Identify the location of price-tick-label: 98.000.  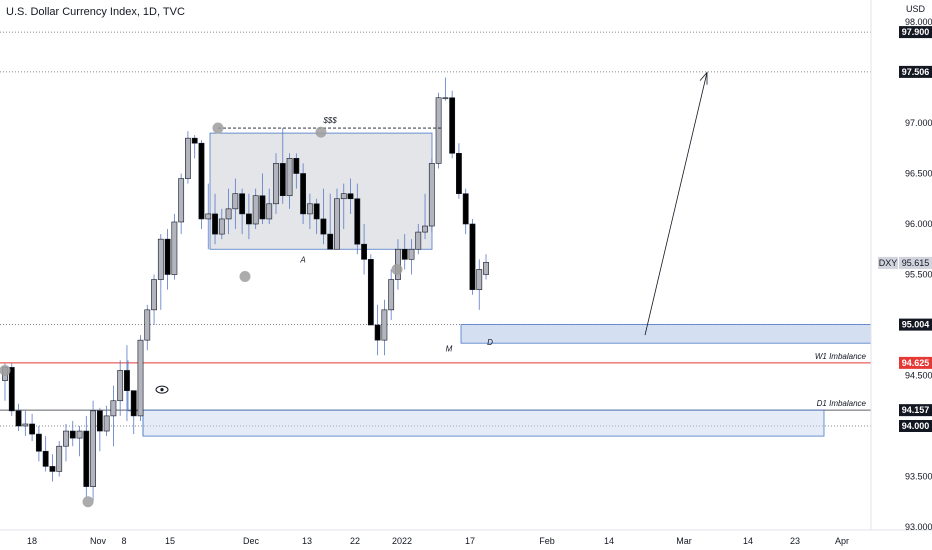
(918, 22).